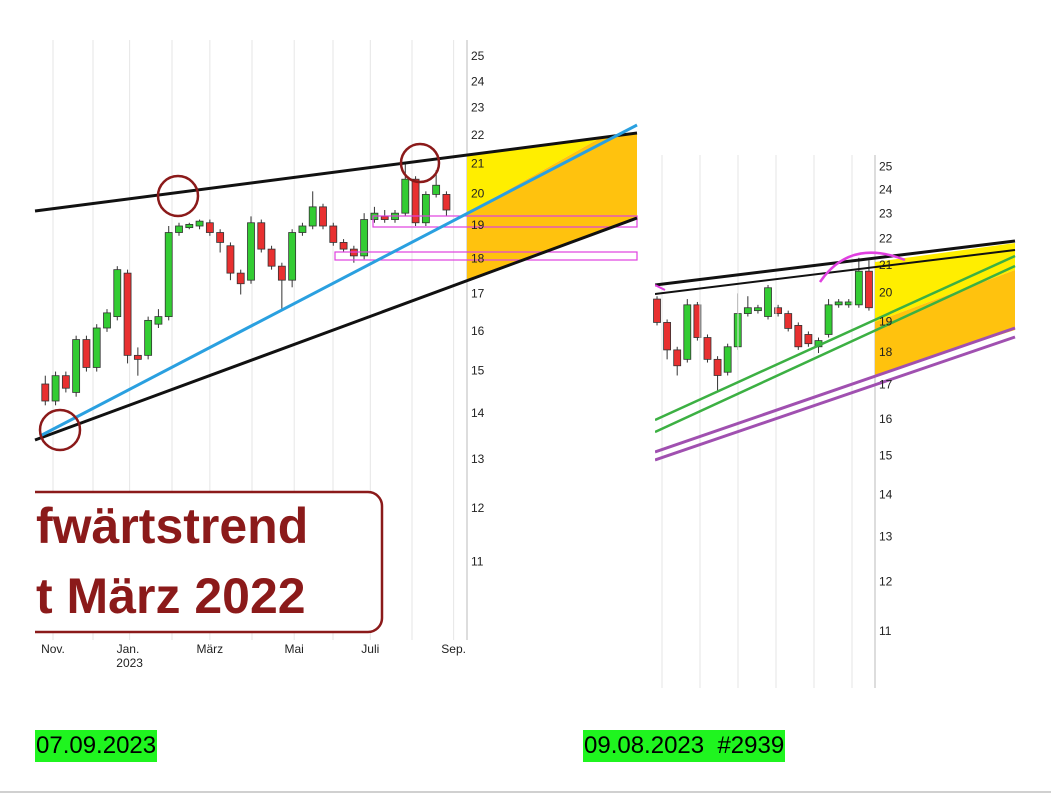 The height and width of the screenshot is (795, 1051). Describe the element at coordinates (129, 656) in the screenshot. I see `x-tick-label: Jan. 2023` at that location.